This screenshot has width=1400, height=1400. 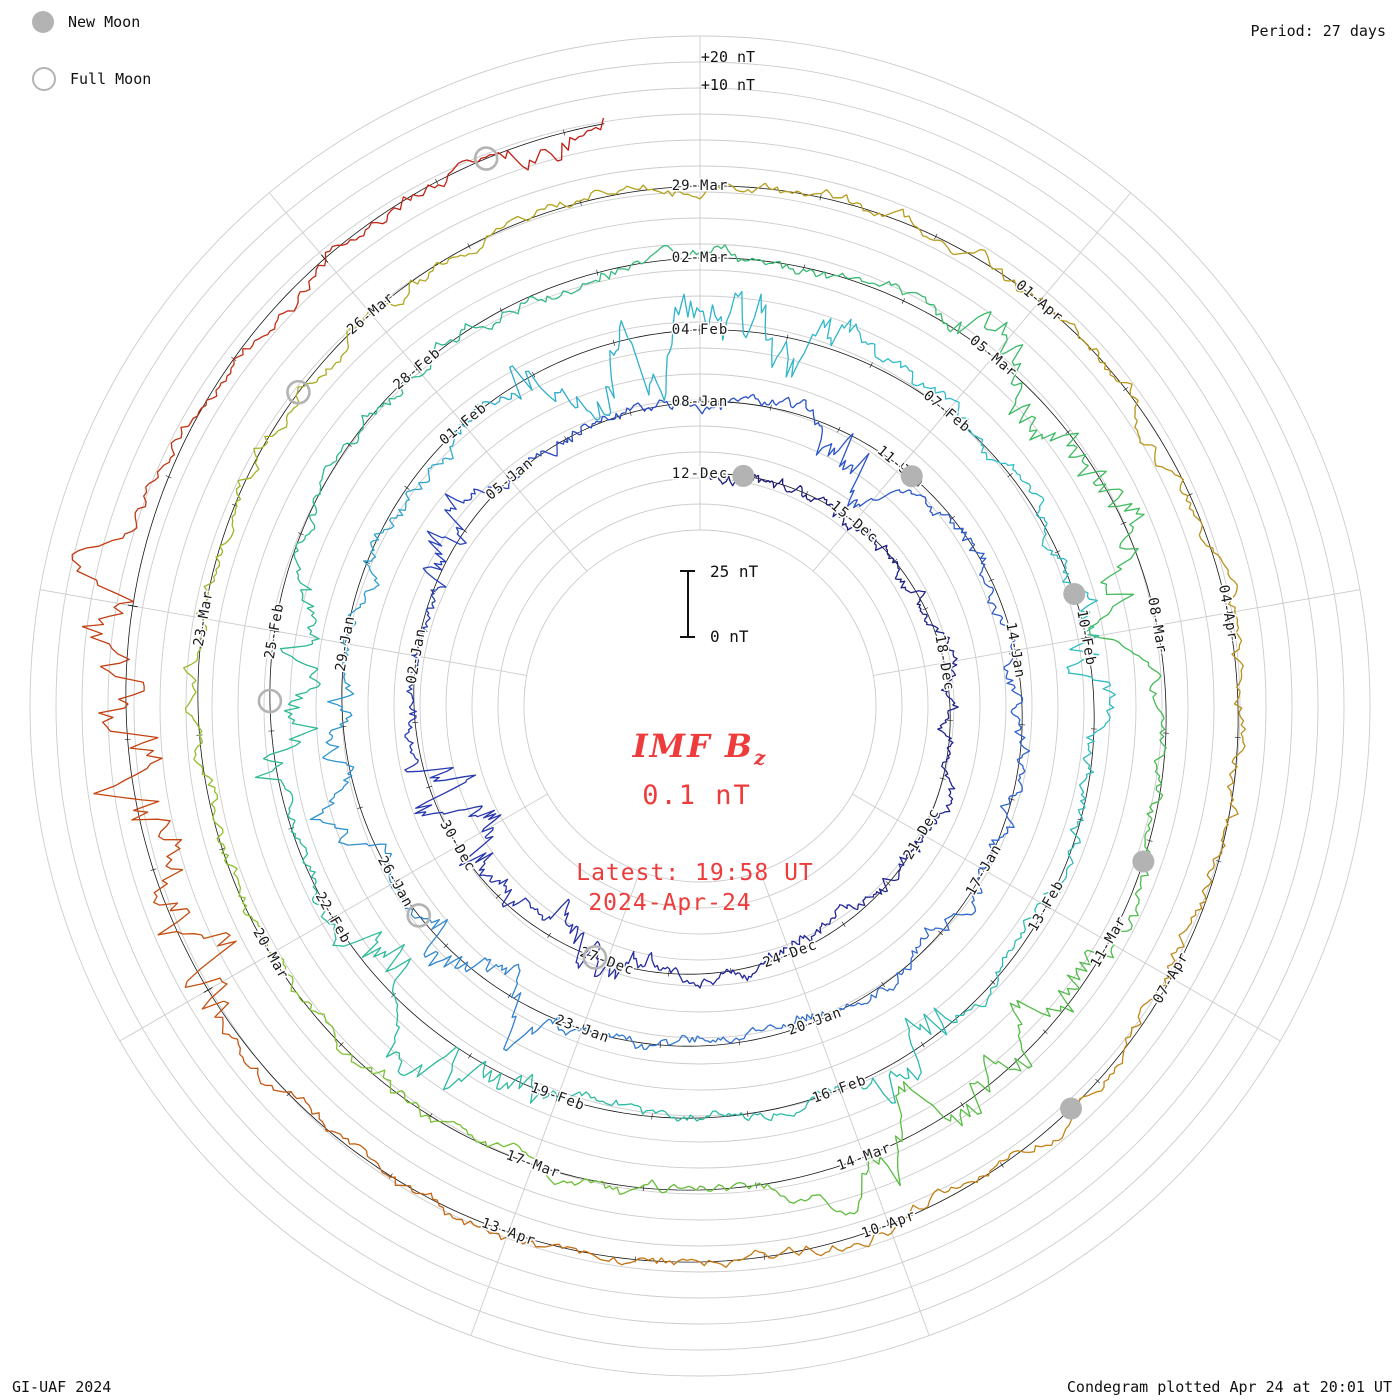 What do you see at coordinates (695, 873) in the screenshot?
I see `latest-time: Latest: 19:58 UT` at bounding box center [695, 873].